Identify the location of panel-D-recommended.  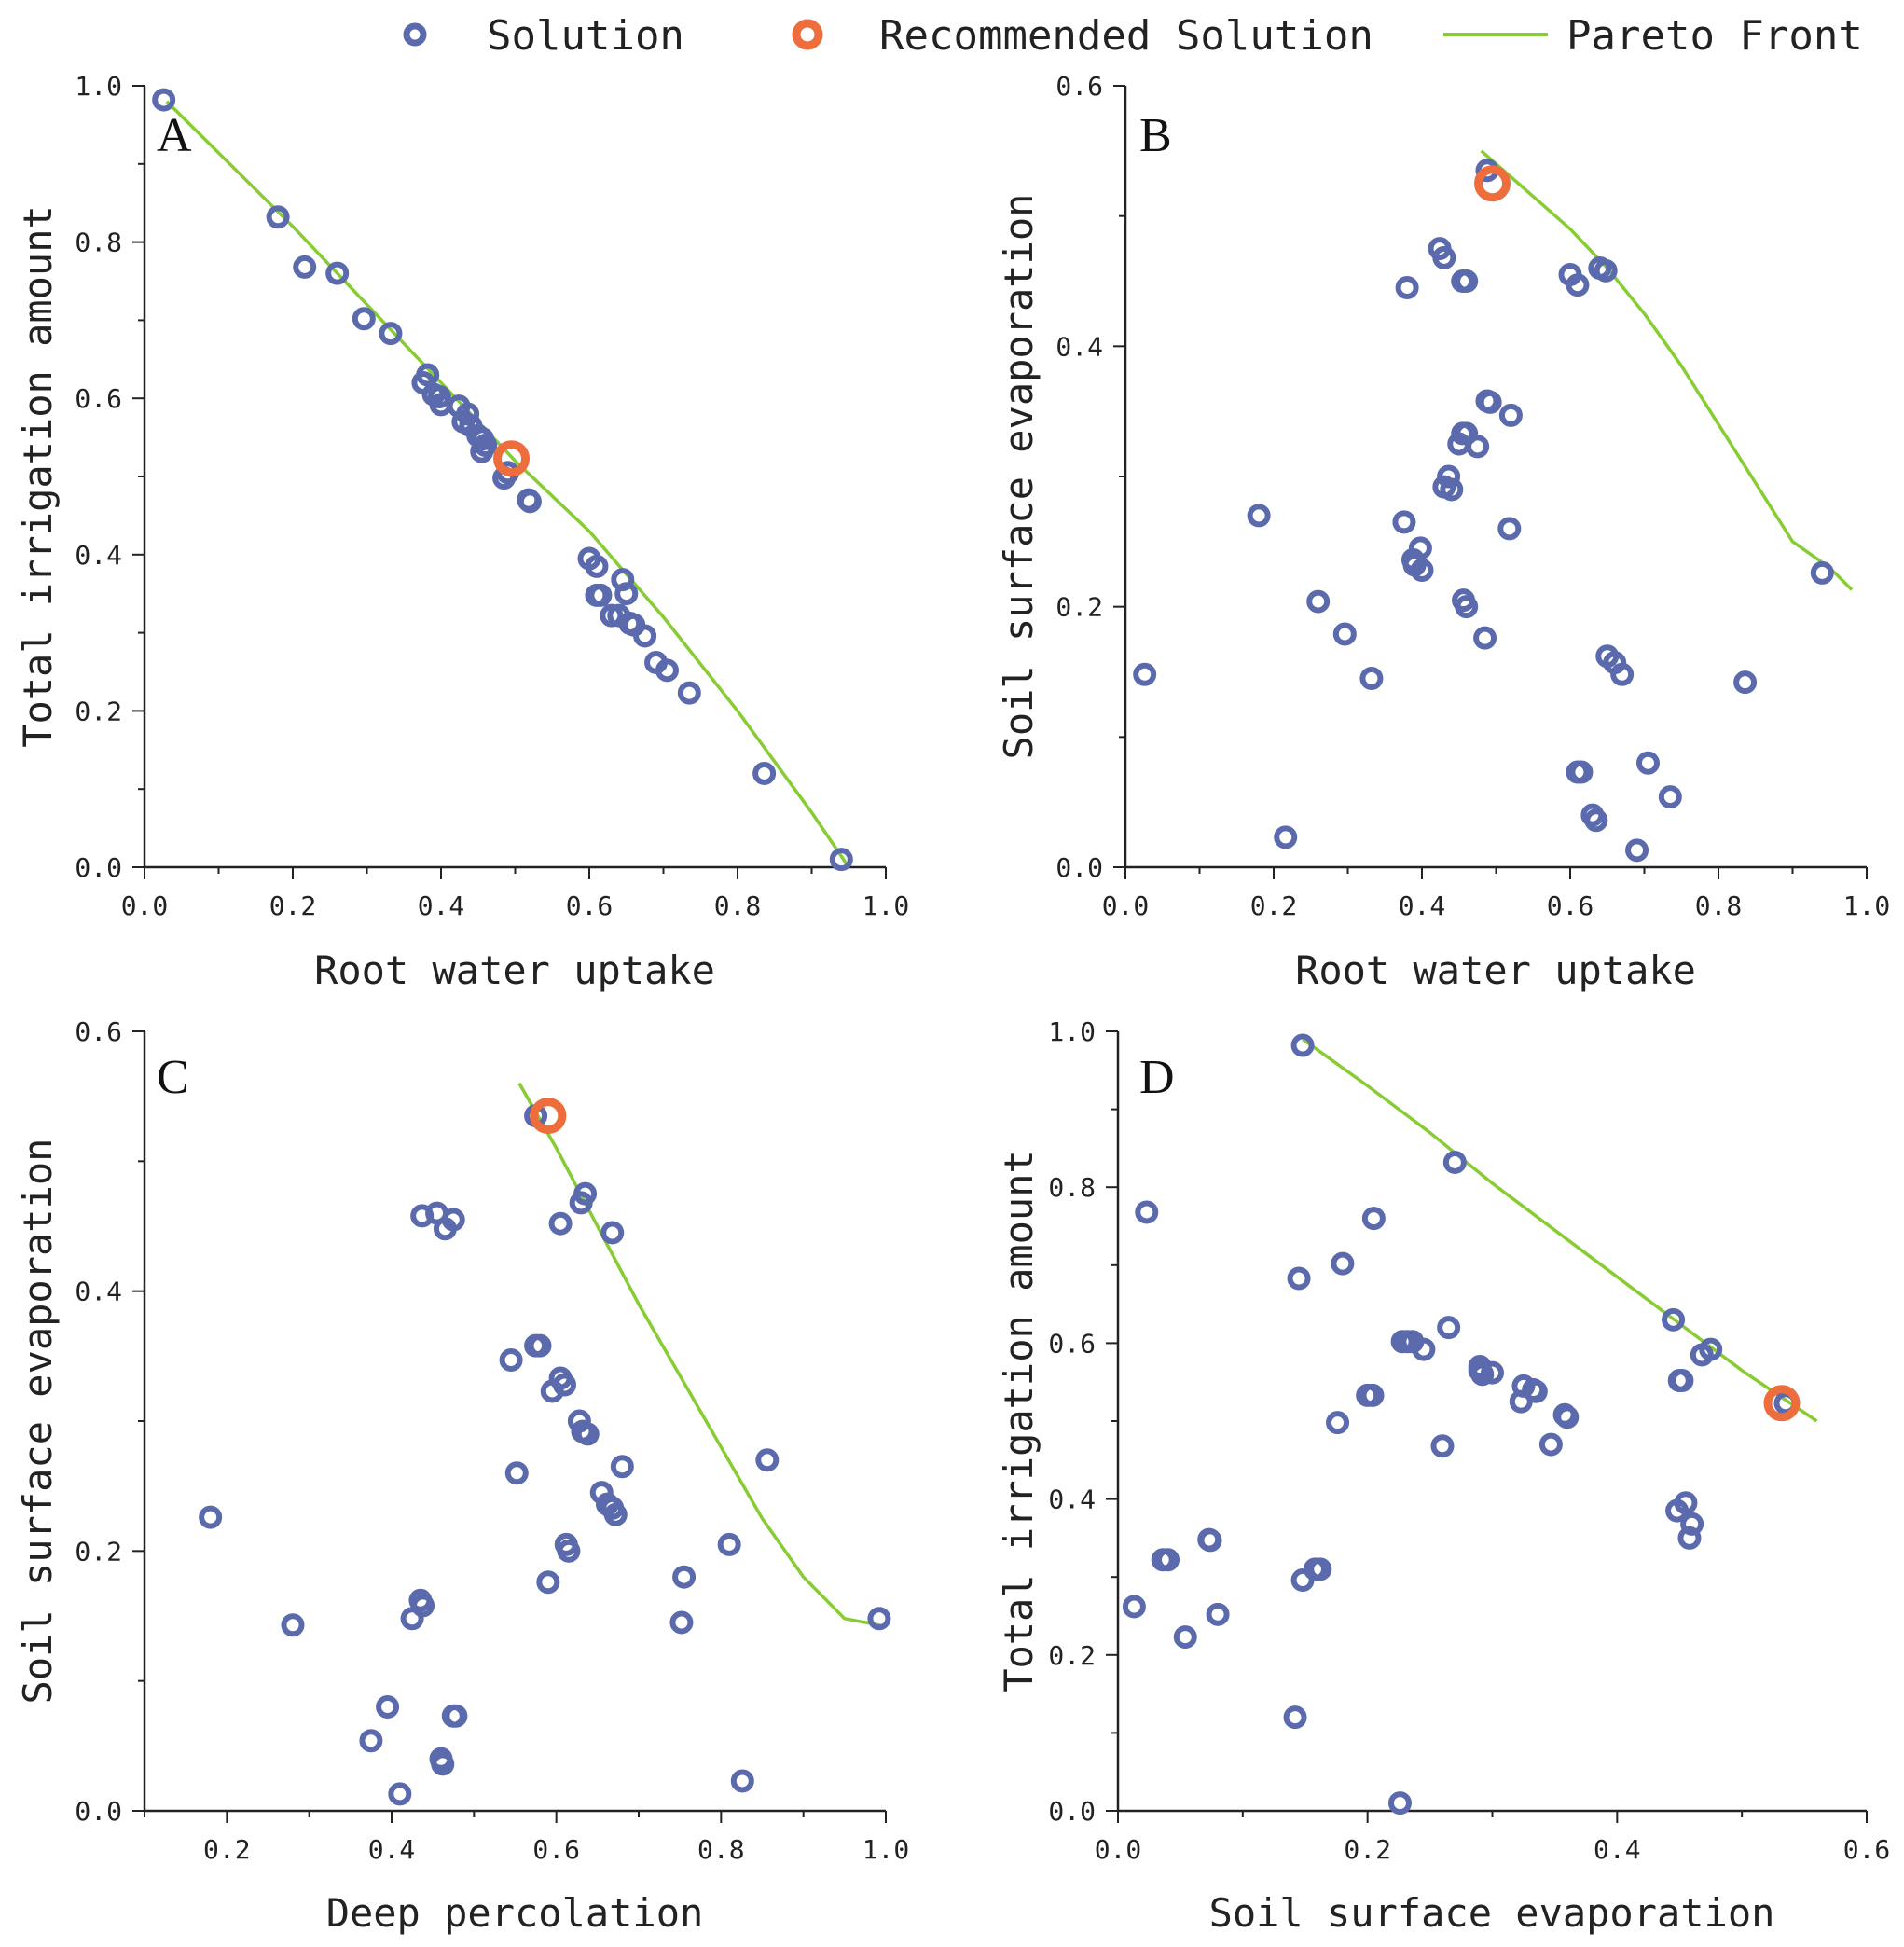
(1782, 1403).